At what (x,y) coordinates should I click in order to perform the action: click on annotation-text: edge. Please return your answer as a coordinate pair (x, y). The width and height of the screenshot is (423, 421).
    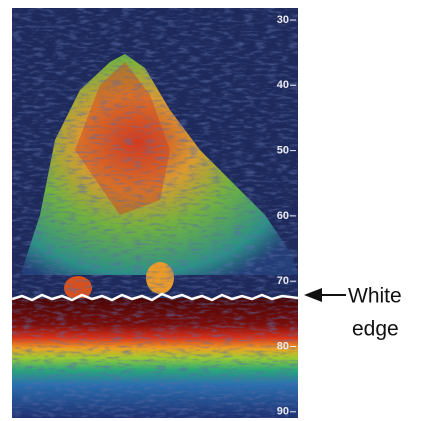
    Looking at the image, I should click on (375, 329).